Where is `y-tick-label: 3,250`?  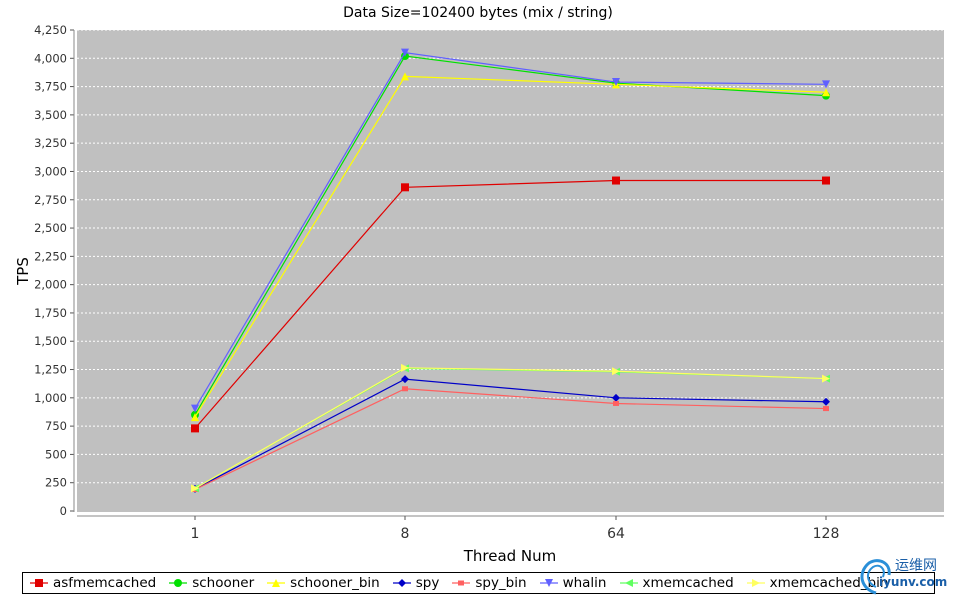
y-tick-label: 3,250 is located at coordinates (50, 143).